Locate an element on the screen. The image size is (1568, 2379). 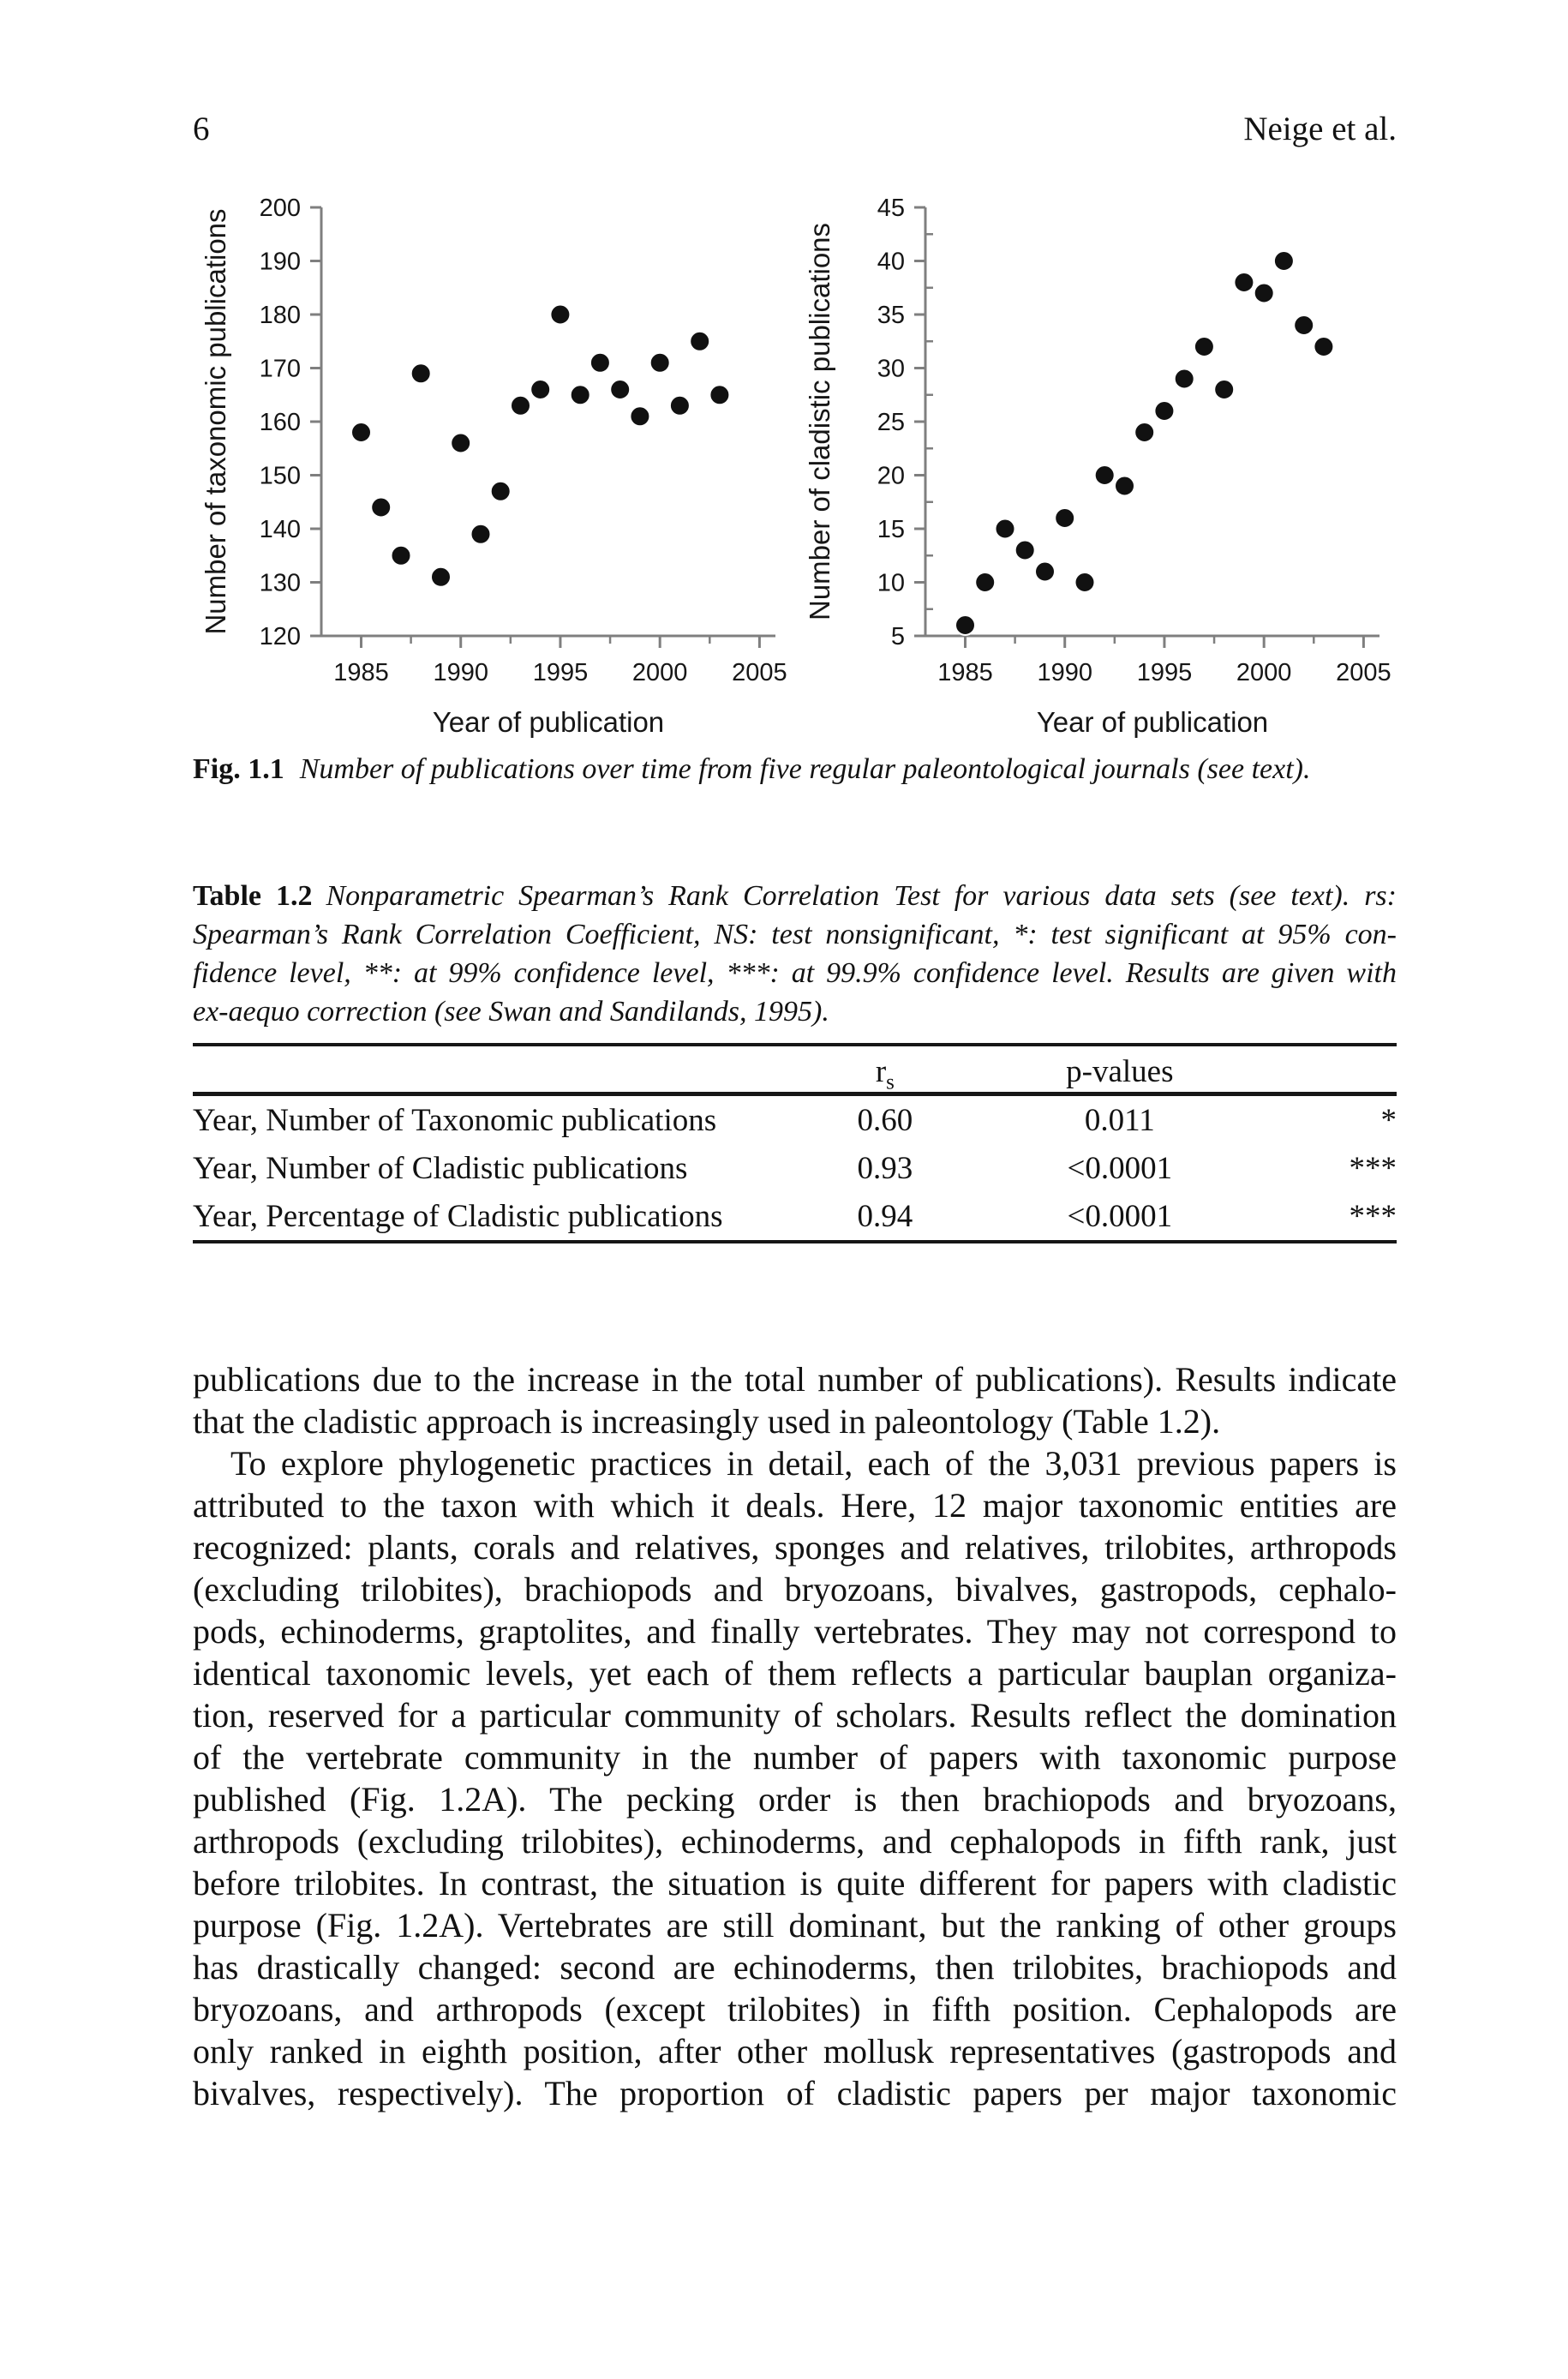
y-tick-label: 120 is located at coordinates (280, 636).